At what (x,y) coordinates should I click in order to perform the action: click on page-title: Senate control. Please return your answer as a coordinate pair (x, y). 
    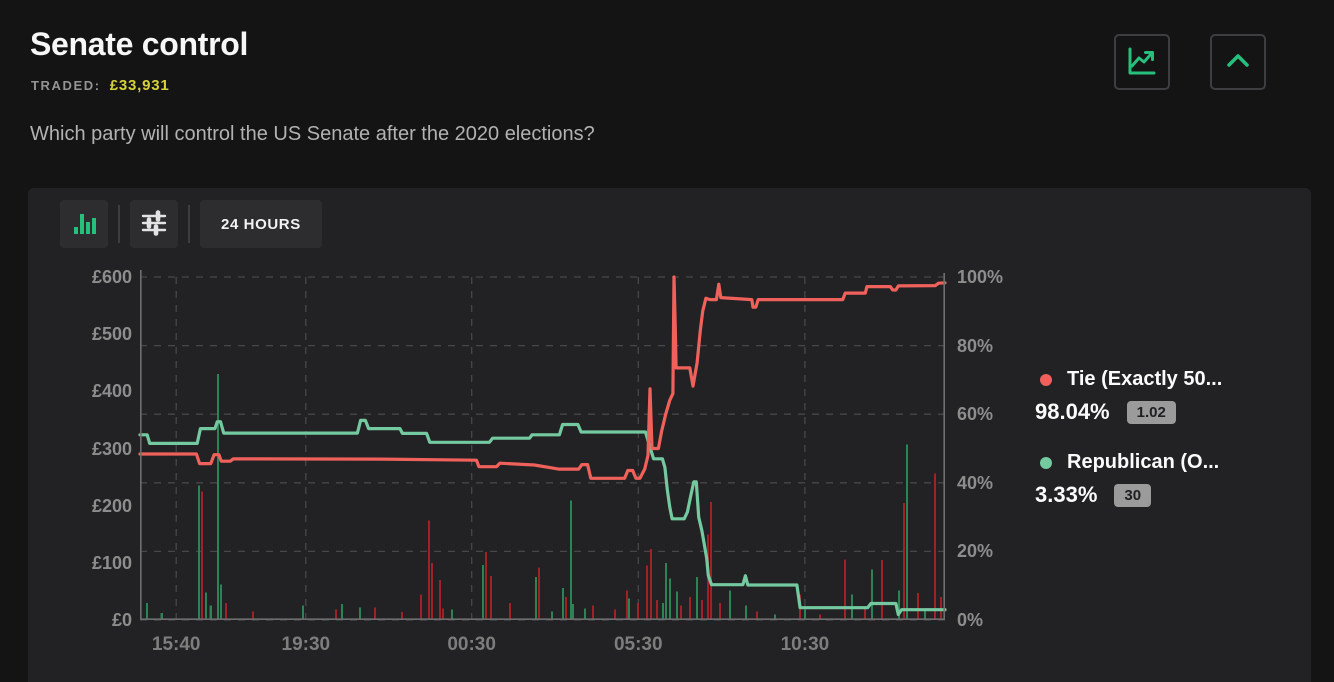
    Looking at the image, I should click on (139, 44).